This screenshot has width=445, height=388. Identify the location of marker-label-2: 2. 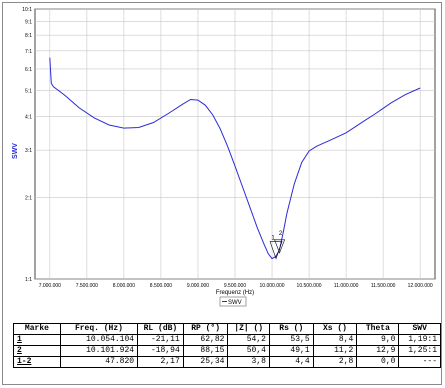
(281, 234).